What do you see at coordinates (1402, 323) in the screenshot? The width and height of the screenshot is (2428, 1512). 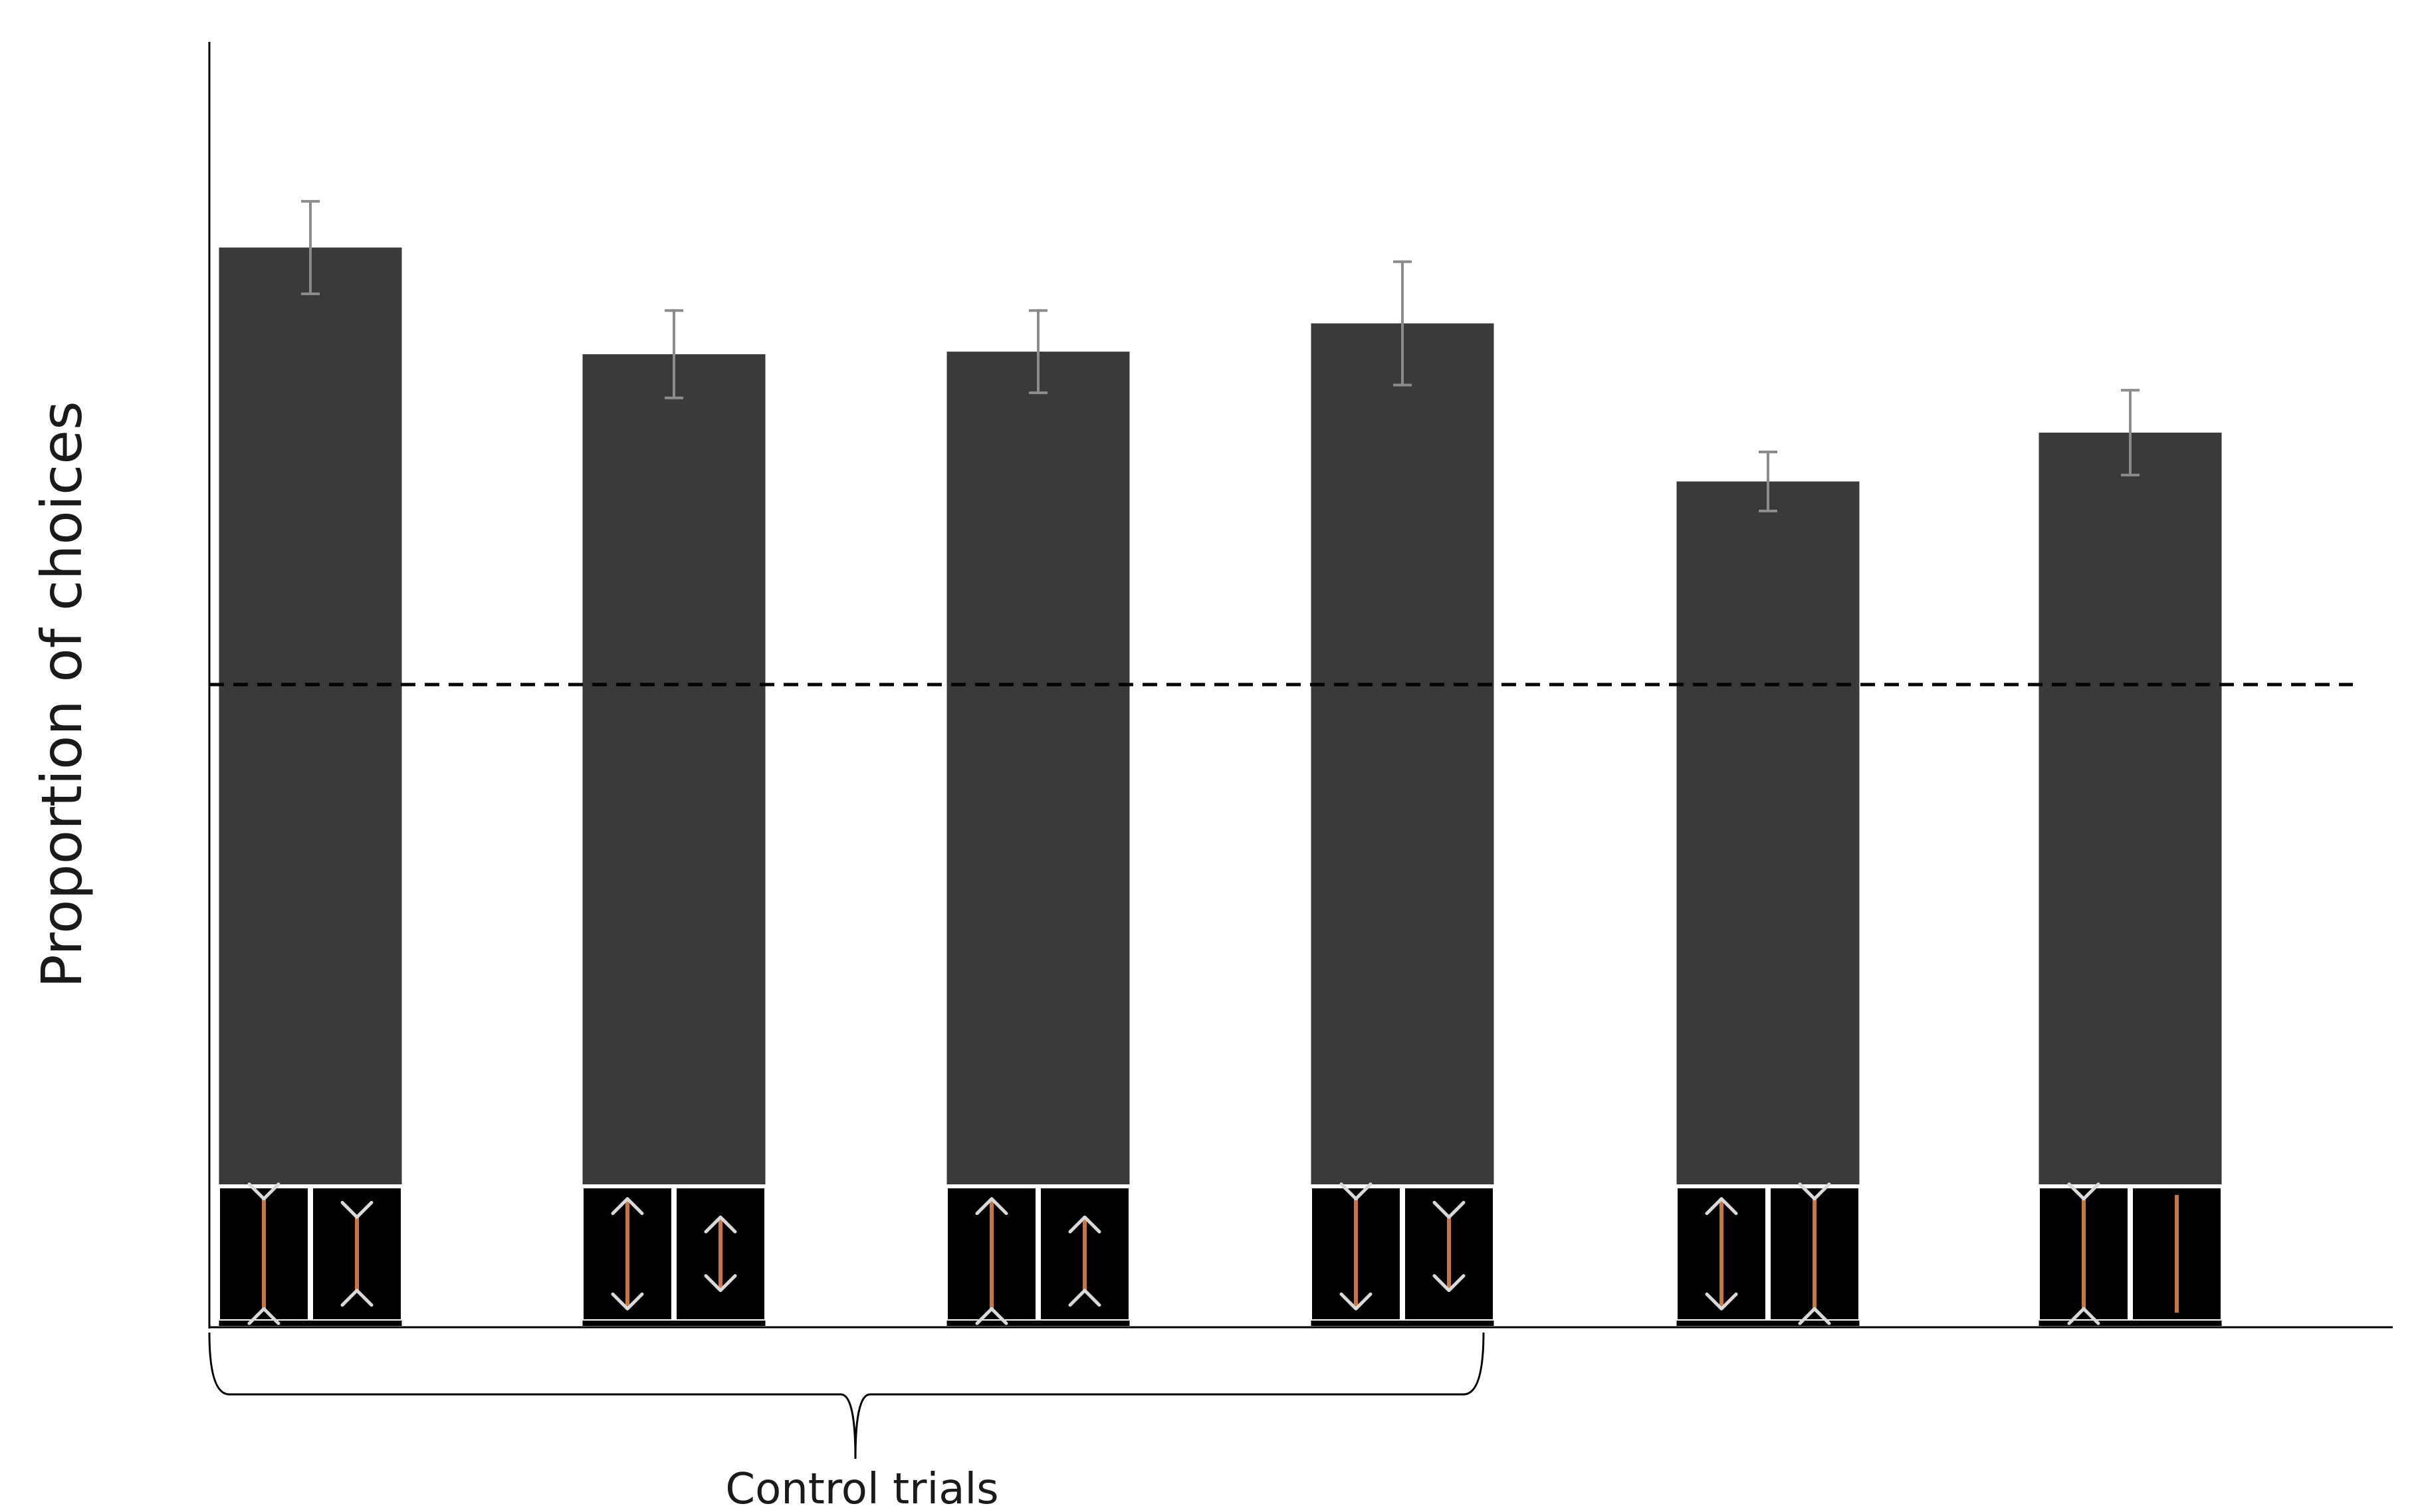 I see `error-bar-d` at bounding box center [1402, 323].